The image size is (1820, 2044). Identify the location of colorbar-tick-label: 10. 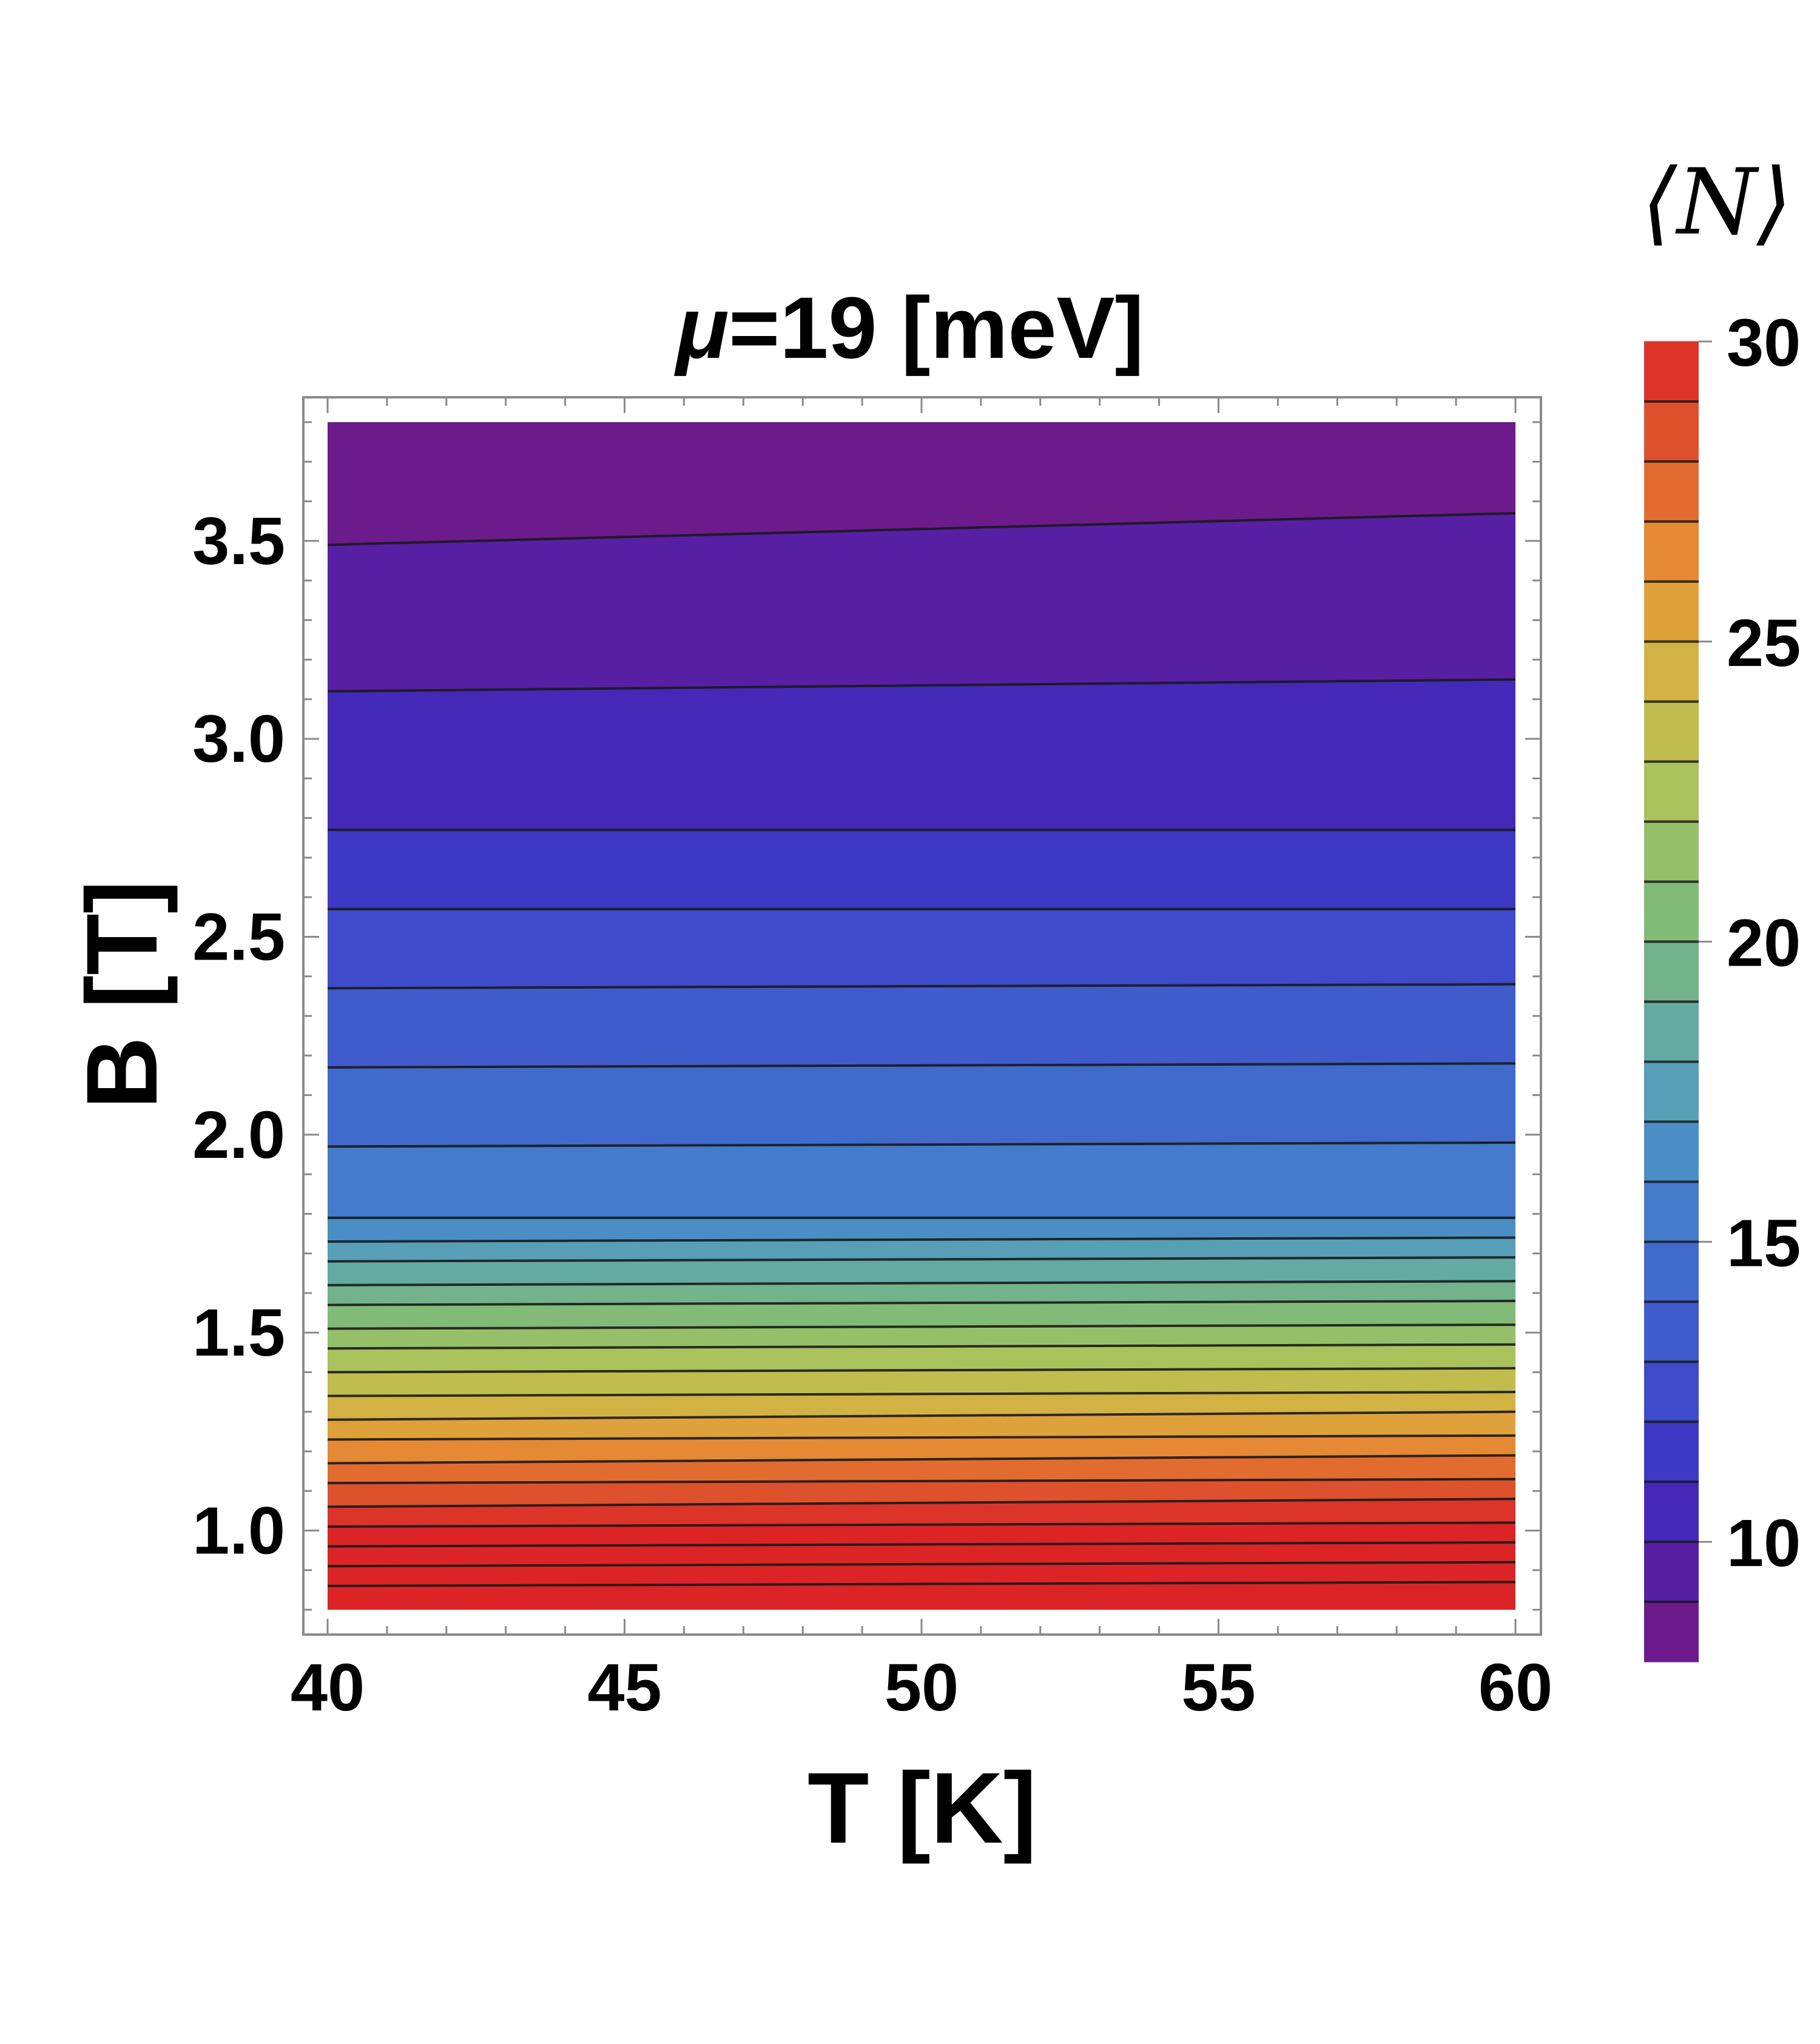
(1764, 1543).